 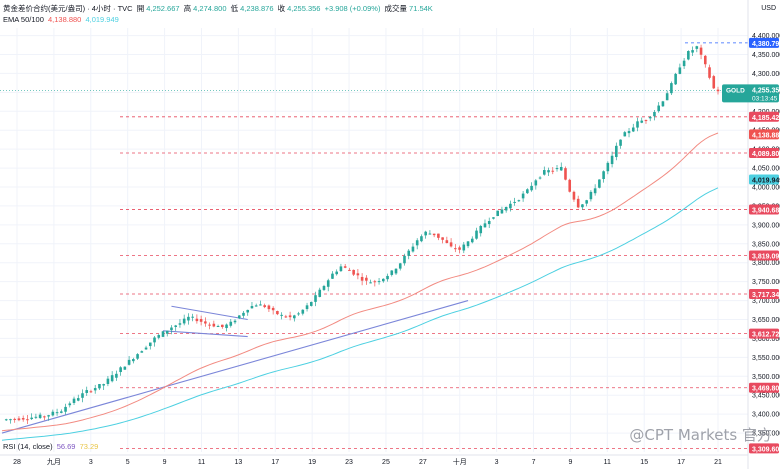 What do you see at coordinates (257, 8) in the screenshot?
I see `low-value: 4,238.876` at bounding box center [257, 8].